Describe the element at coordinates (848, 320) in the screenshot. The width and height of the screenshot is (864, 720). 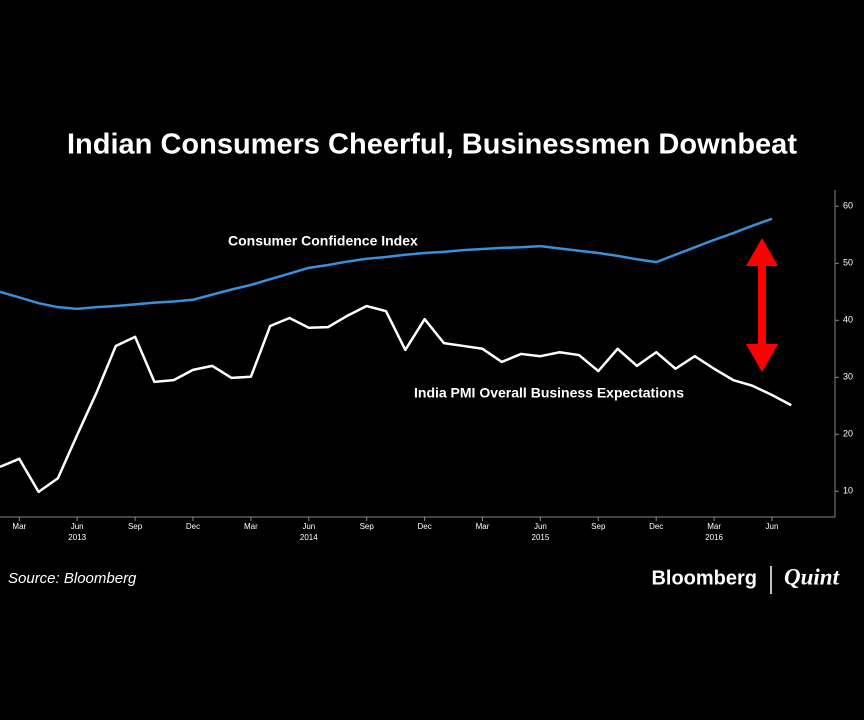
I see `y-tick-label: 40` at that location.